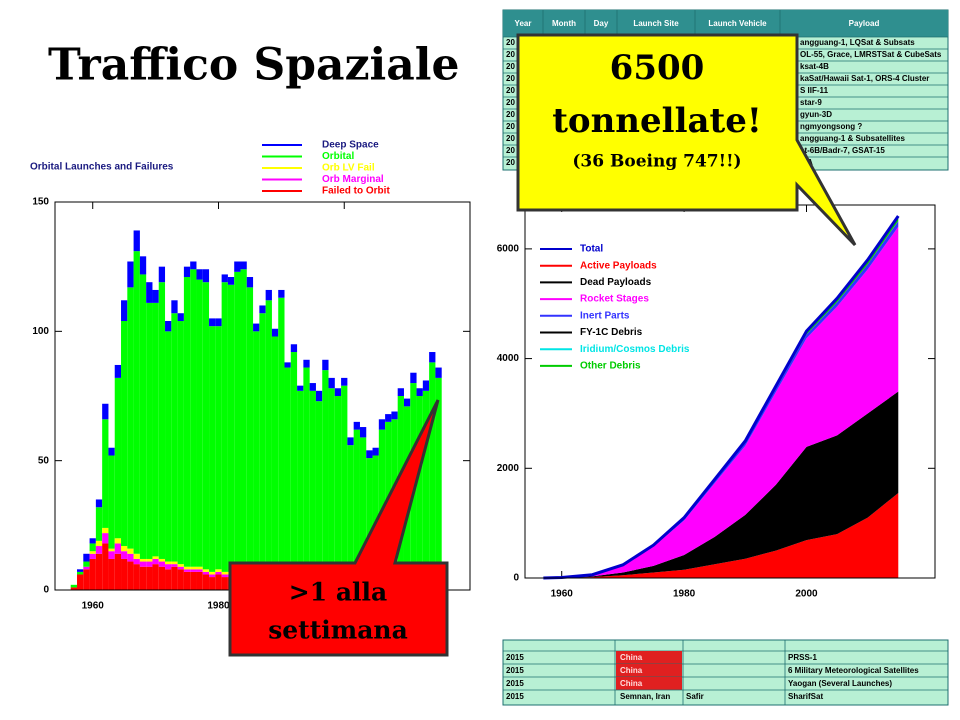  What do you see at coordinates (806, 594) in the screenshot?
I see `x-tick-label: 2000` at bounding box center [806, 594].